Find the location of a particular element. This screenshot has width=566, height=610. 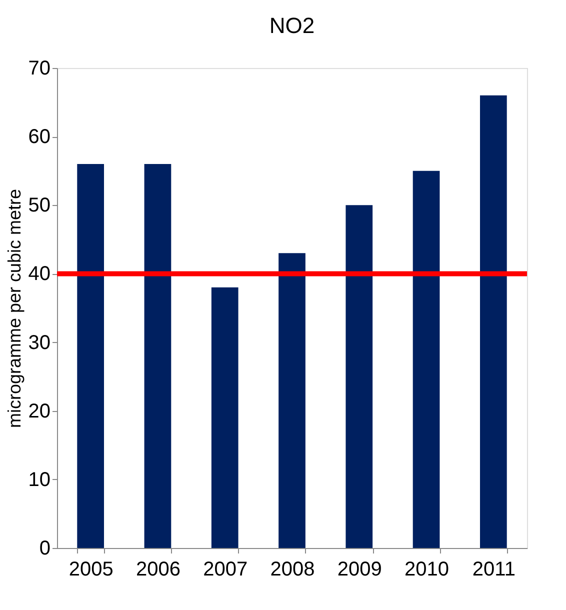

y-tick-label: 40 is located at coordinates (39, 274).